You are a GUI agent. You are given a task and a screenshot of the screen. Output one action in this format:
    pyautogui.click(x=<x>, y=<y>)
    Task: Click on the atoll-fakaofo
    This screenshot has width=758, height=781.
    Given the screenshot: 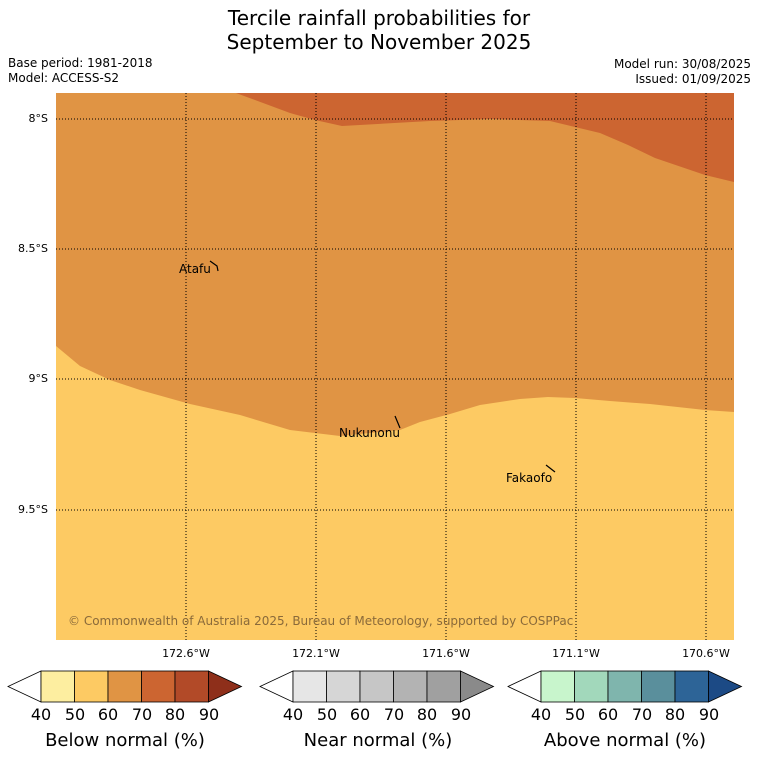 What is the action you would take?
    pyautogui.click(x=550, y=468)
    